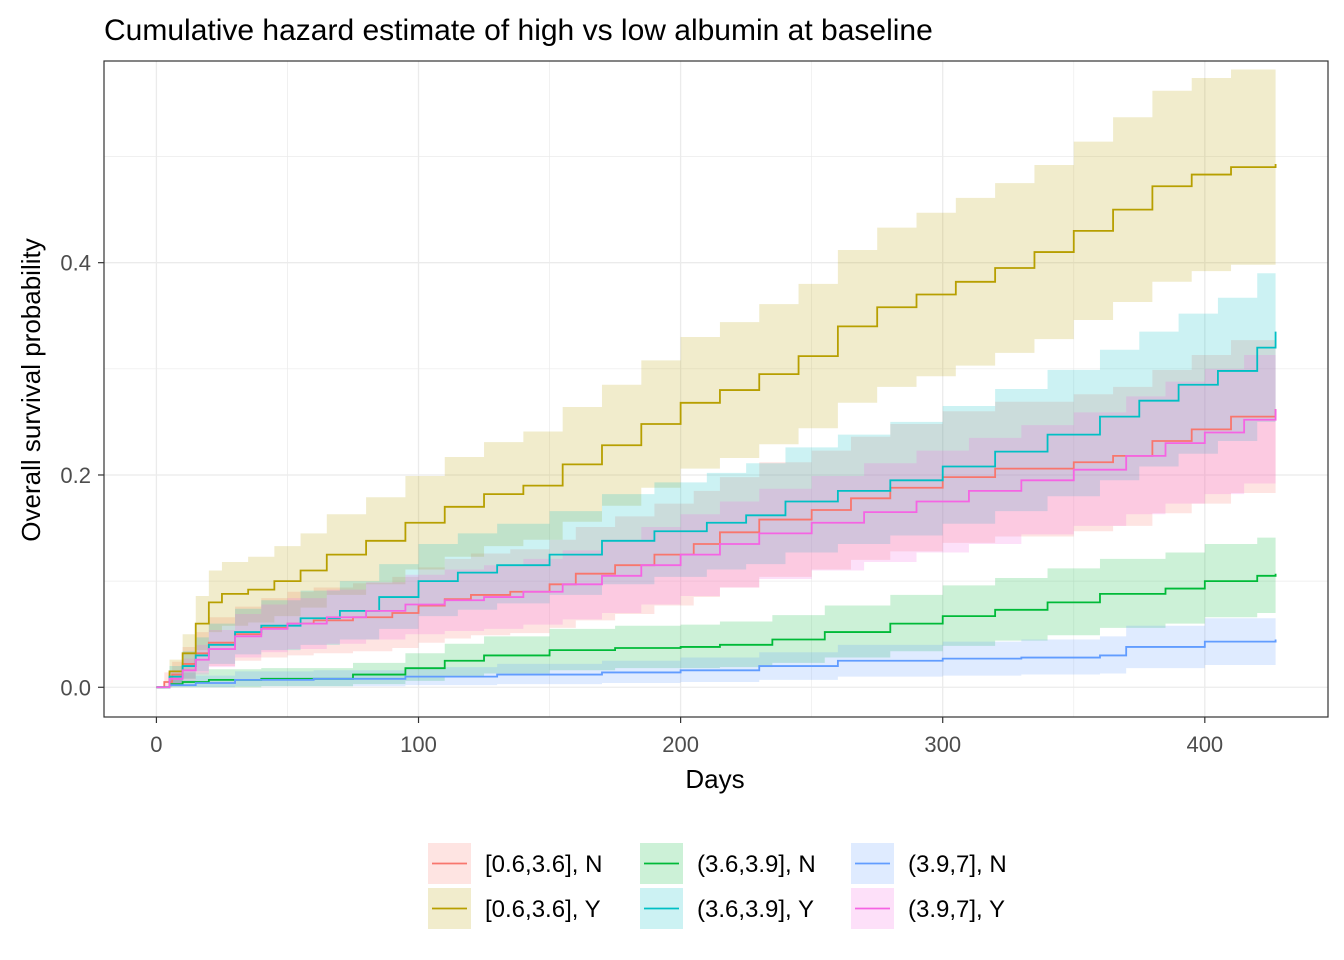 Image resolution: width=1344 pixels, height=960 pixels. What do you see at coordinates (957, 864) in the screenshot?
I see `legend-label: (3.9,7], N` at bounding box center [957, 864].